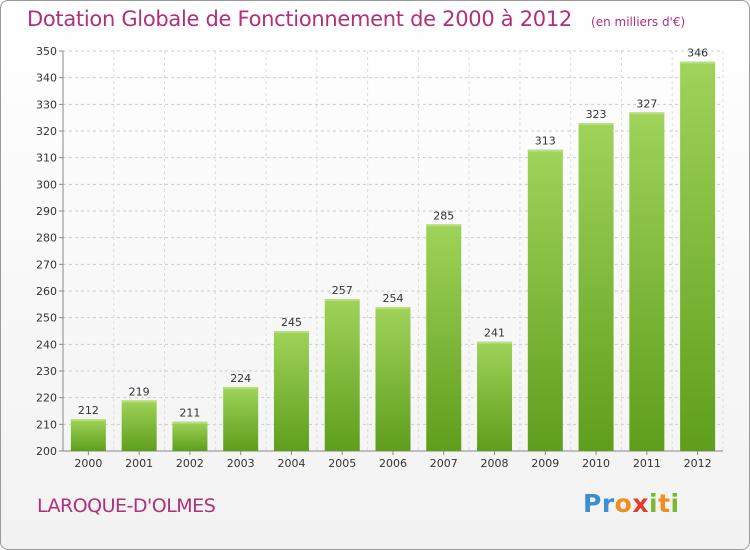 The height and width of the screenshot is (550, 750). What do you see at coordinates (46, 424) in the screenshot?
I see `y-tick-label: 210` at bounding box center [46, 424].